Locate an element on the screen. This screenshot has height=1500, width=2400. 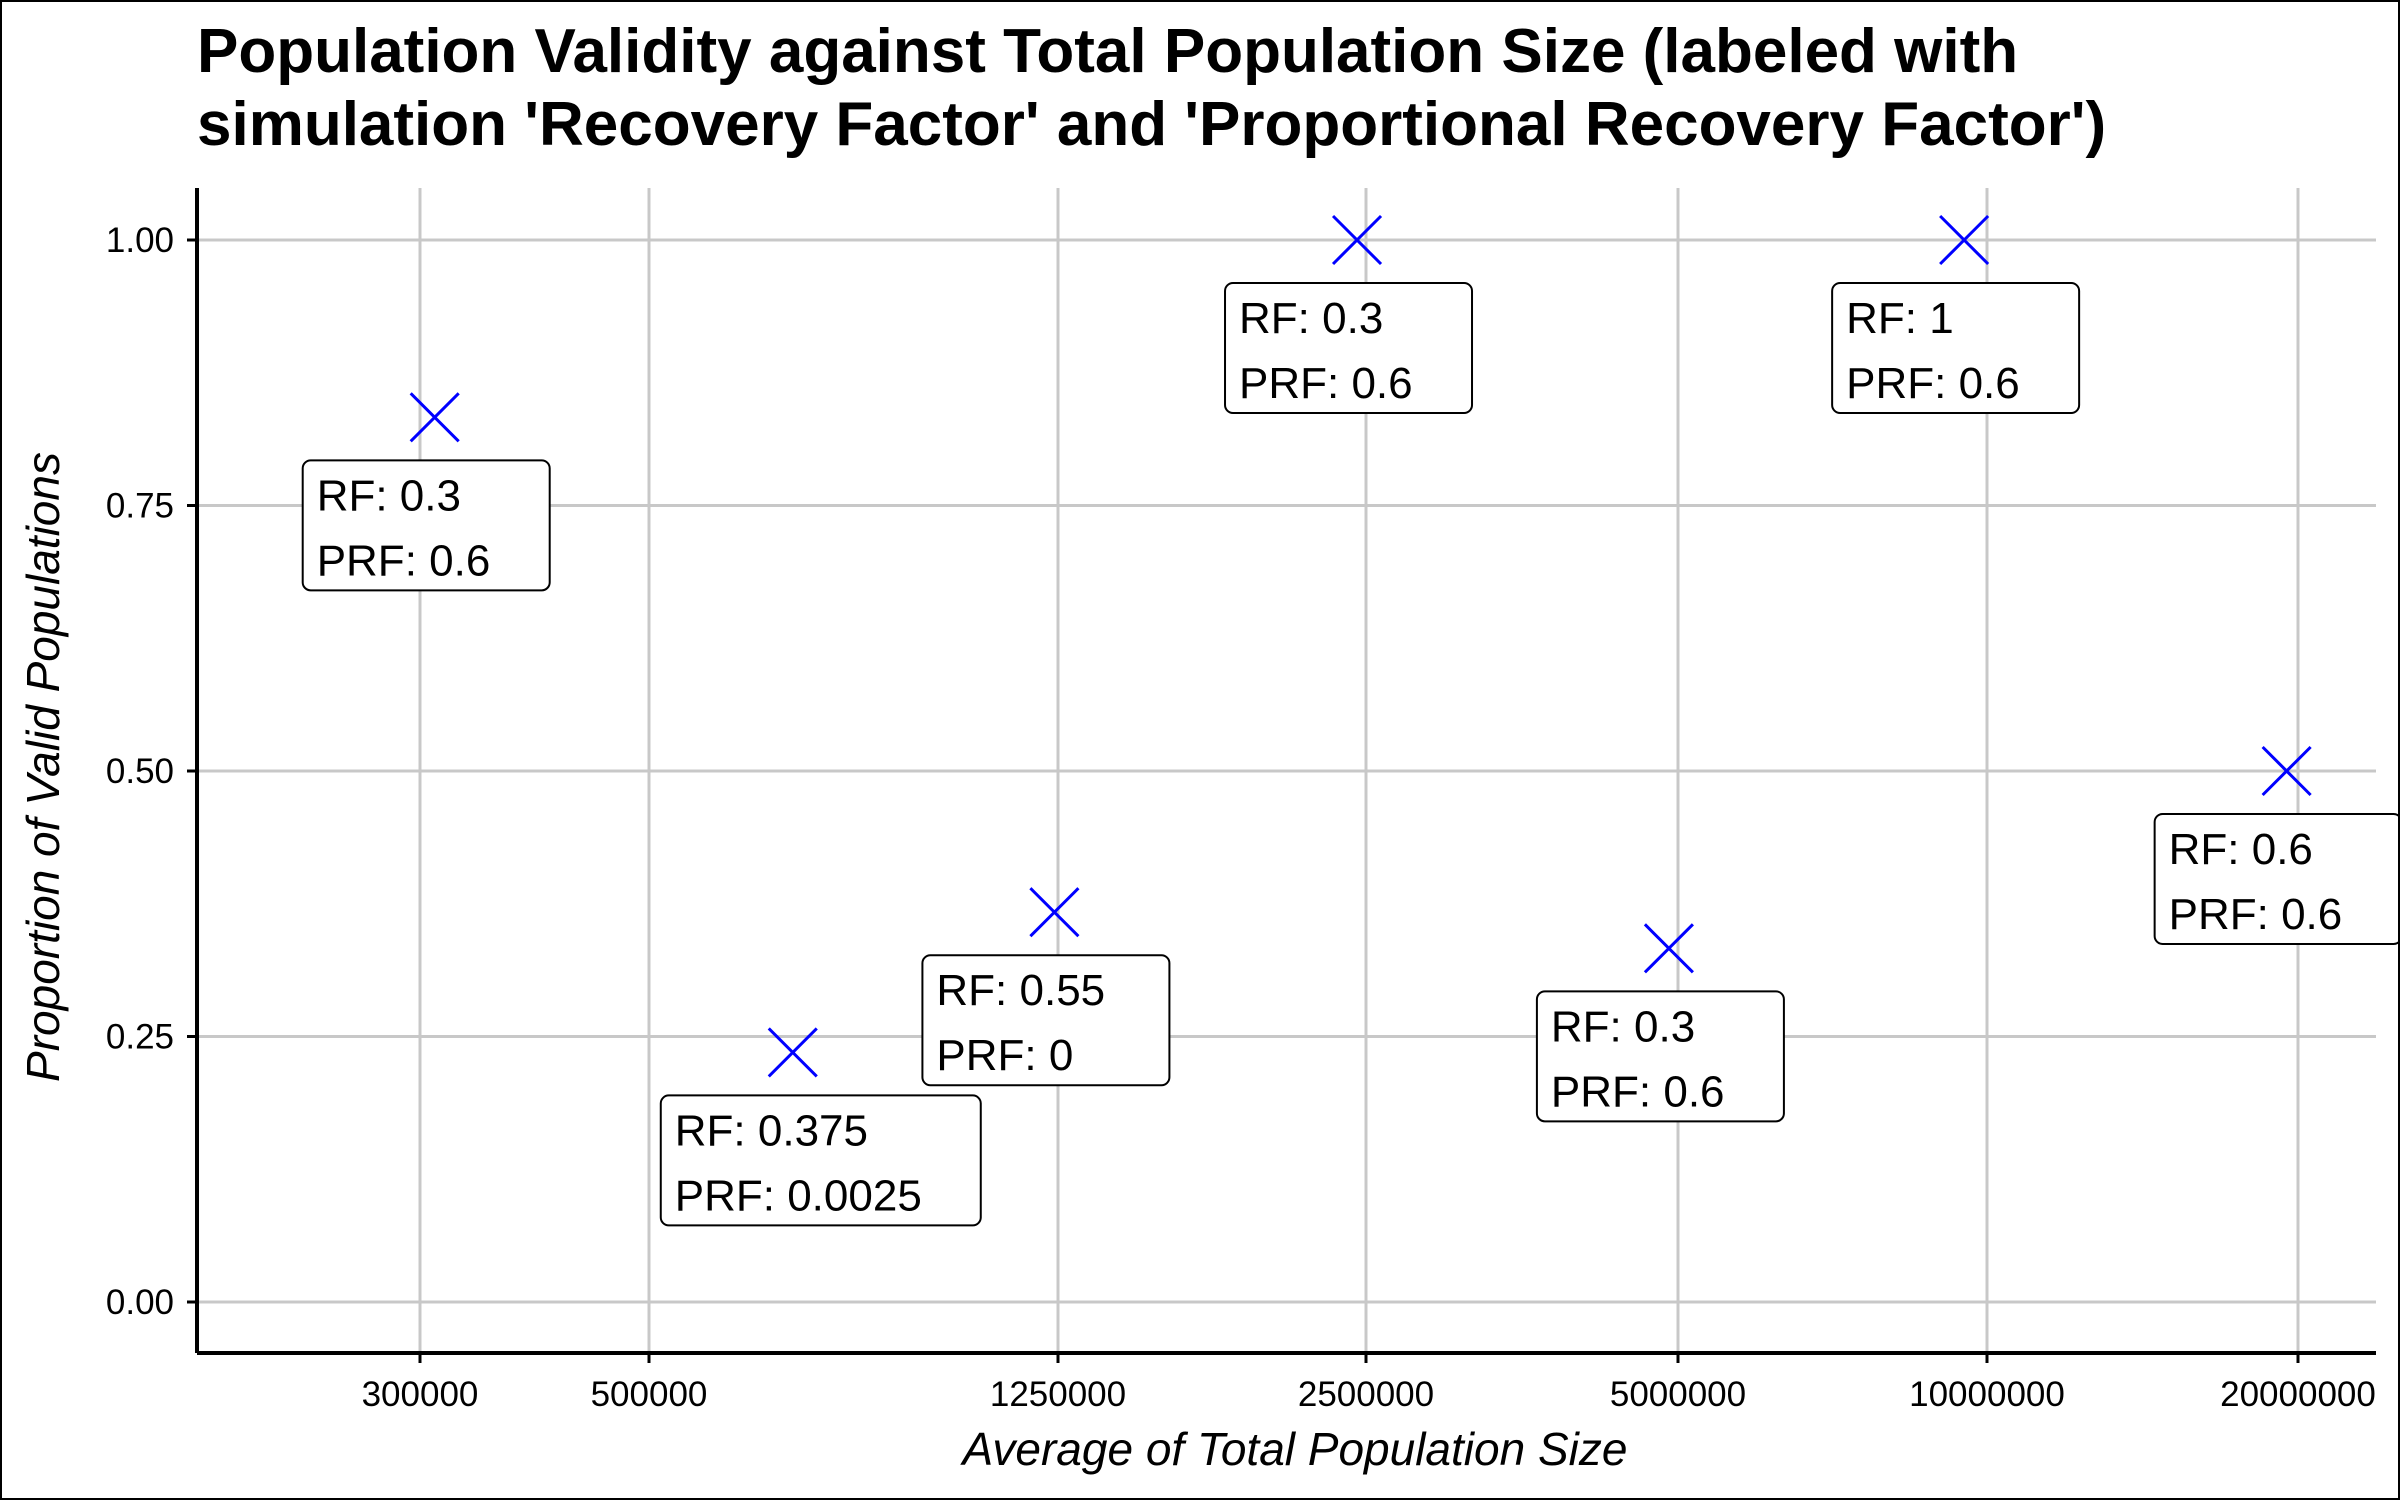
point-label: RF: 0.6 PRF: 0.6 is located at coordinates (2275, 879).